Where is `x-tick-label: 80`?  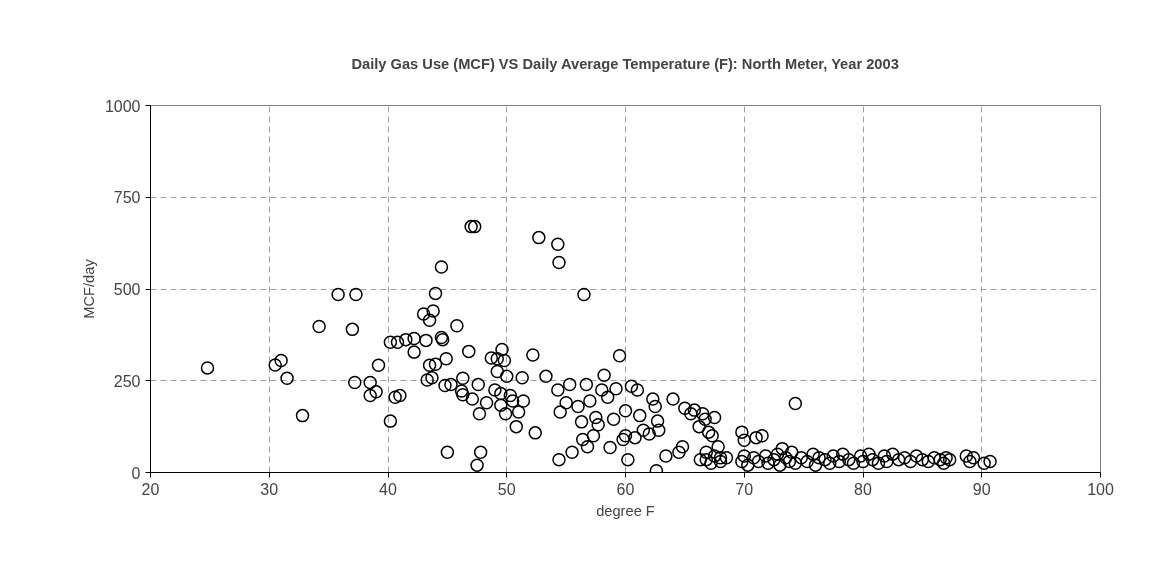
x-tick-label: 80 is located at coordinates (863, 489).